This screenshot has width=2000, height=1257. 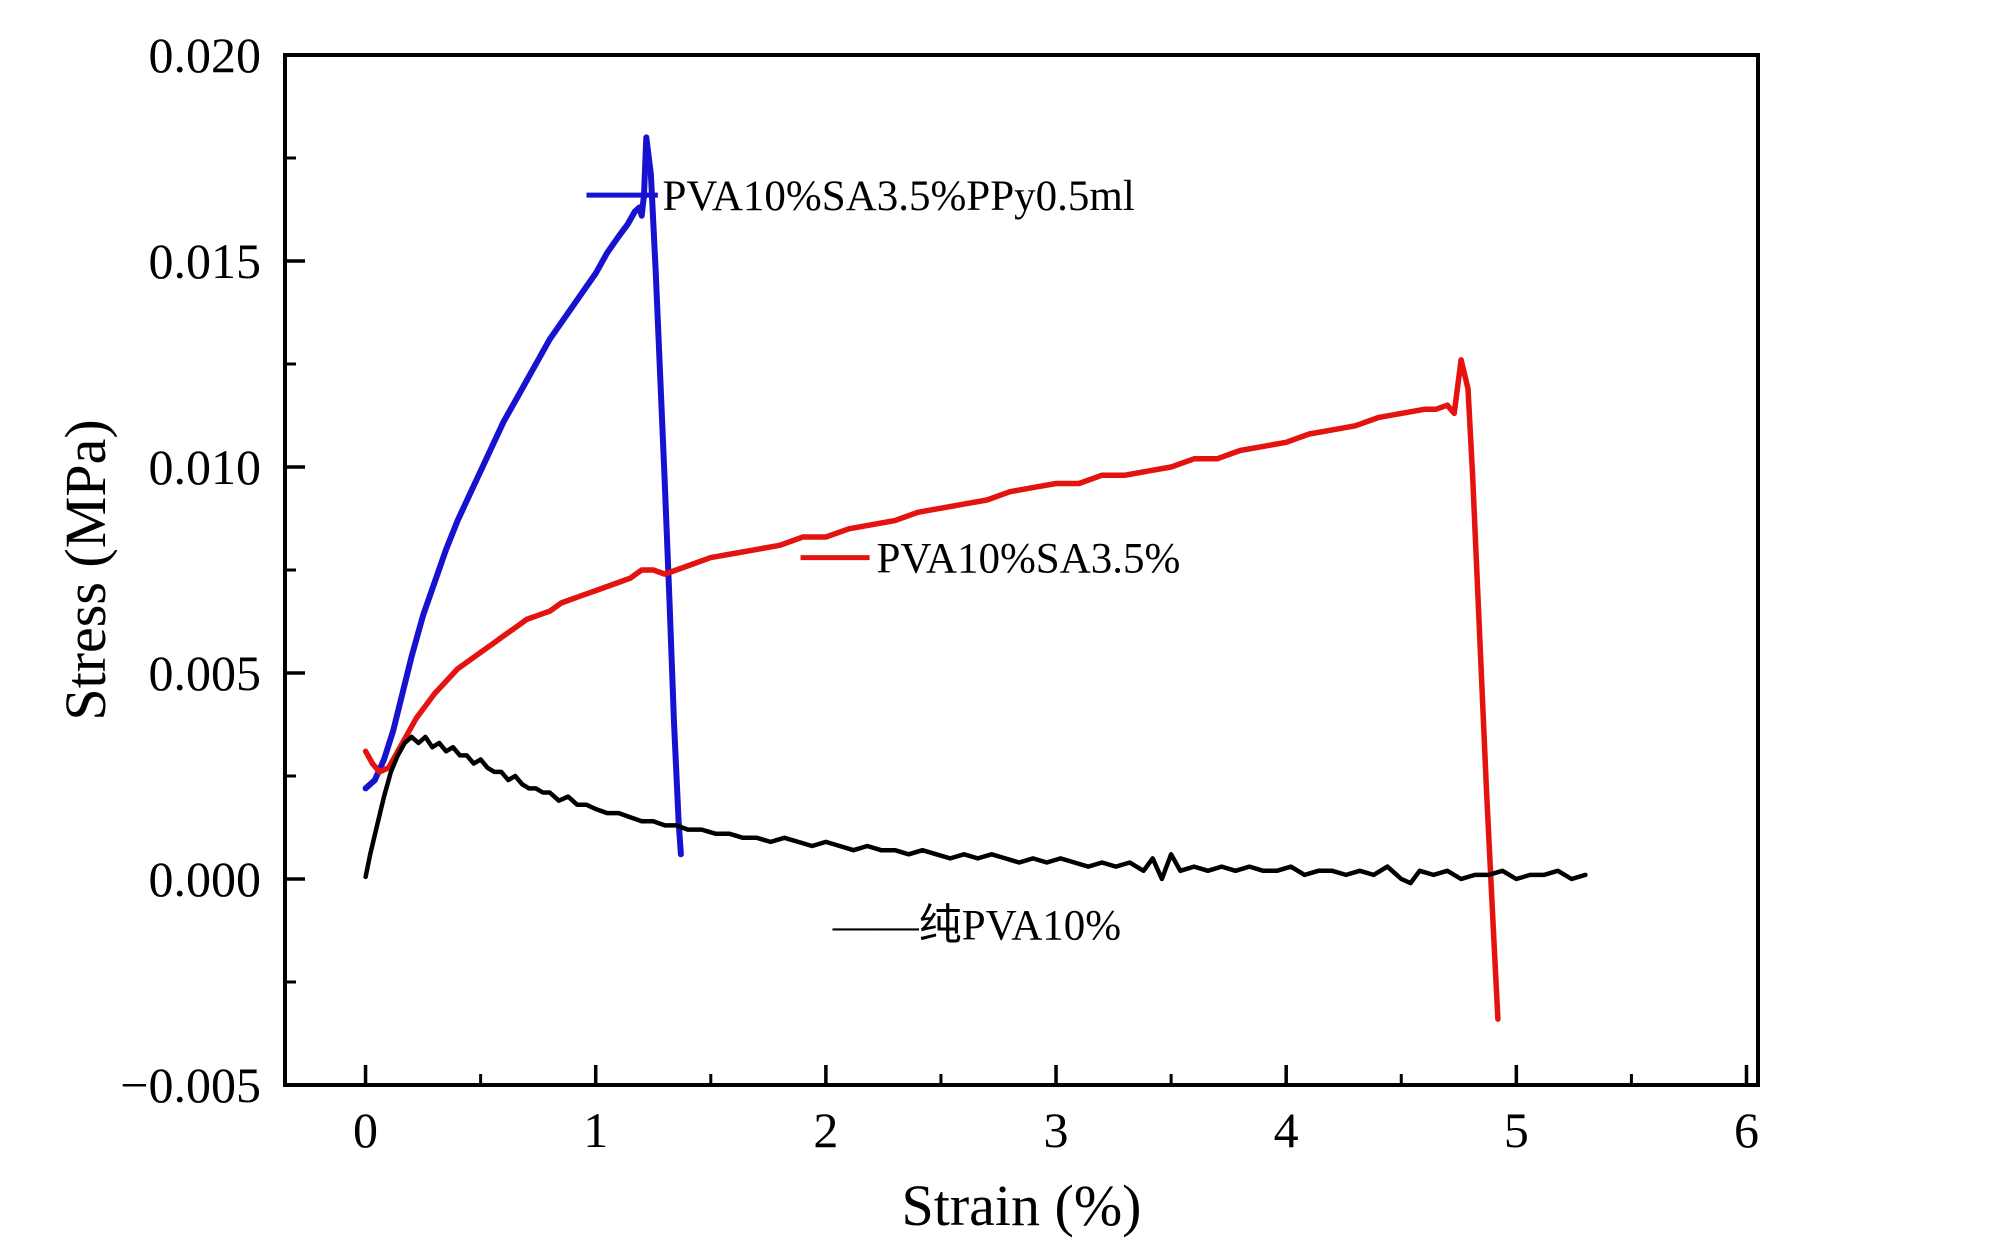 What do you see at coordinates (205, 467) in the screenshot?
I see `y-tick-label: 0.010` at bounding box center [205, 467].